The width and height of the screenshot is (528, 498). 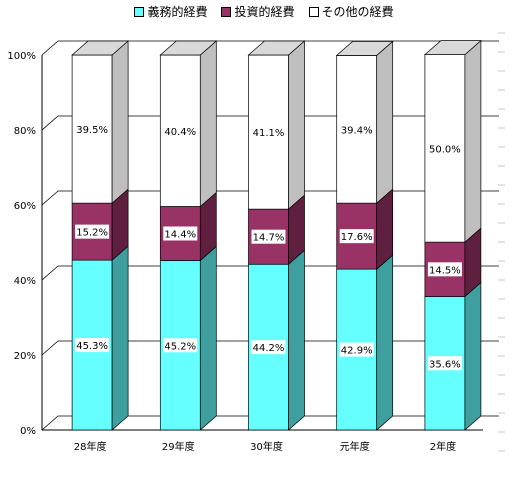 I want to click on data-label-other: 50.0%, so click(x=445, y=149).